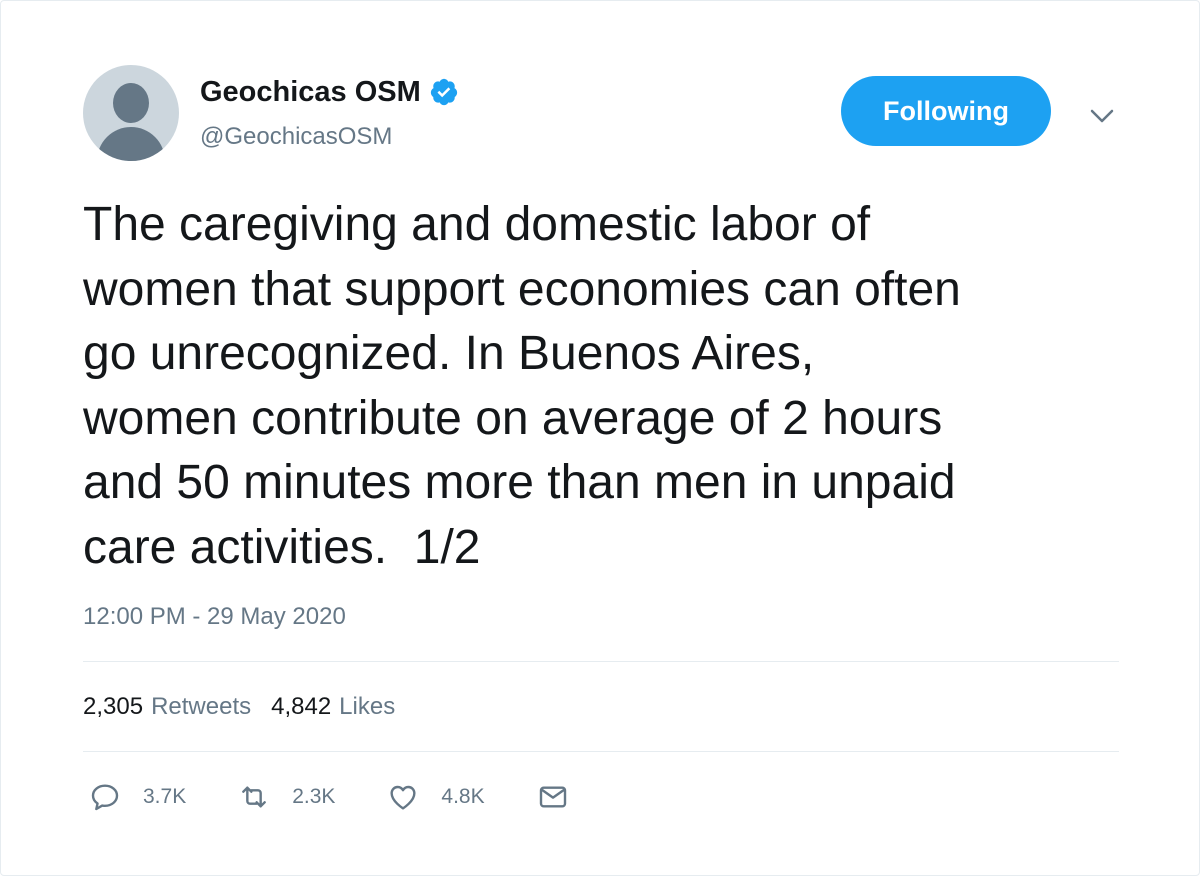 The image size is (1200, 876). Describe the element at coordinates (310, 92) in the screenshot. I see `display-name-text: Geochicas OSM` at that location.